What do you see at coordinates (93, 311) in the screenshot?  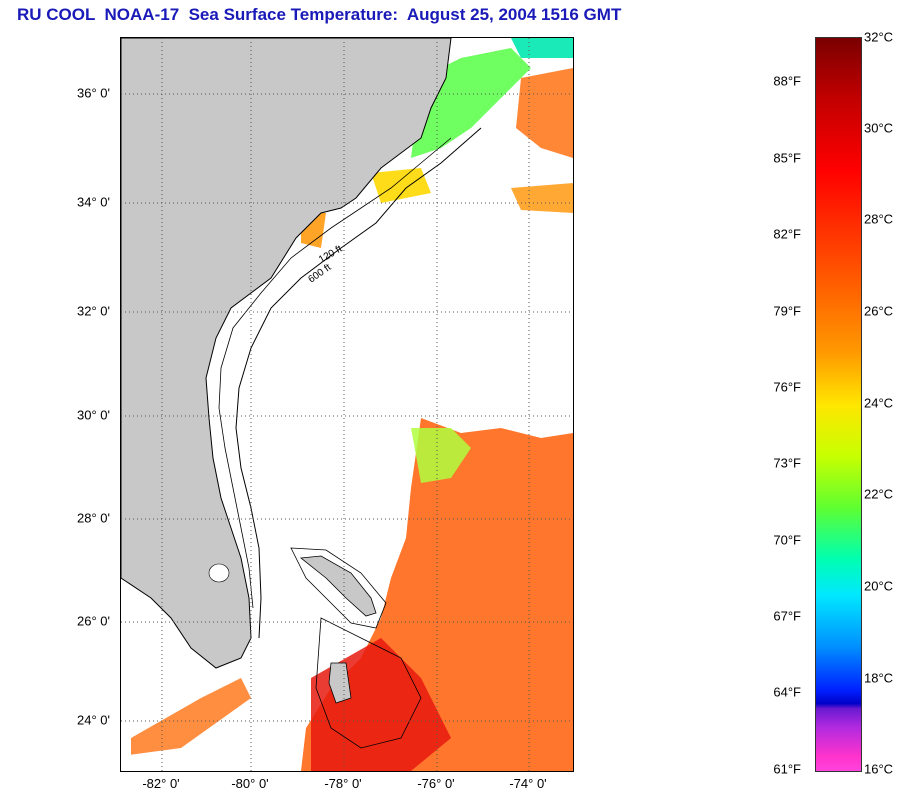 I see `lat-label-32: 32° 0'` at bounding box center [93, 311].